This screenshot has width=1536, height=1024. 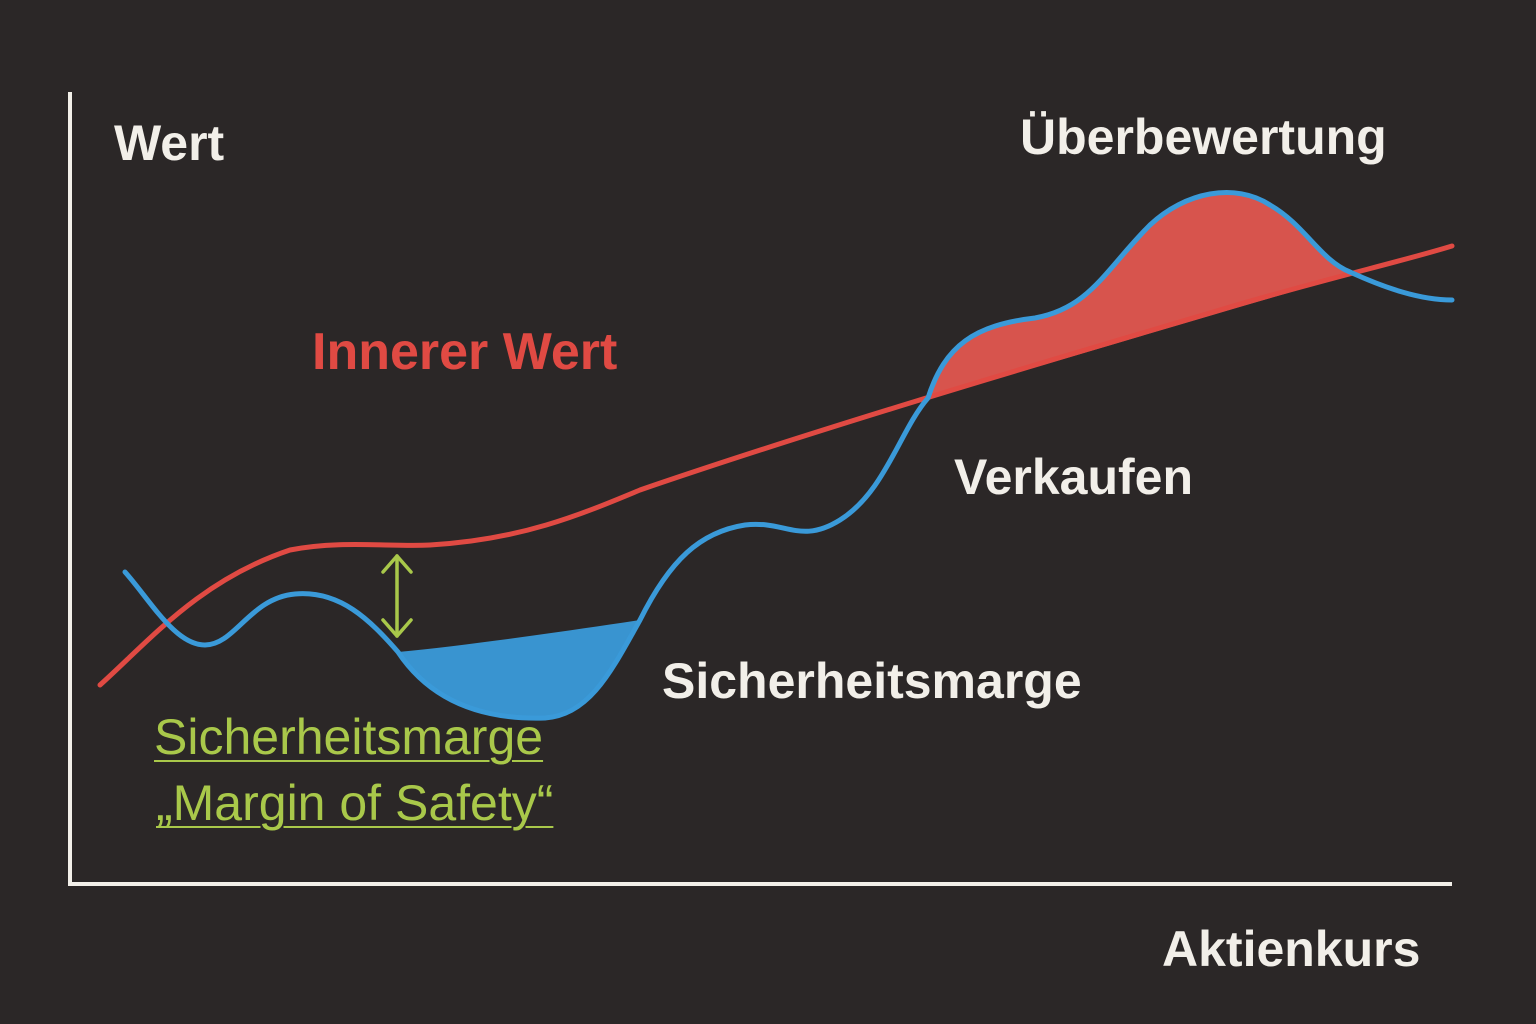 What do you see at coordinates (465, 352) in the screenshot?
I see `intrinsic-value-label: Innerer Wert` at bounding box center [465, 352].